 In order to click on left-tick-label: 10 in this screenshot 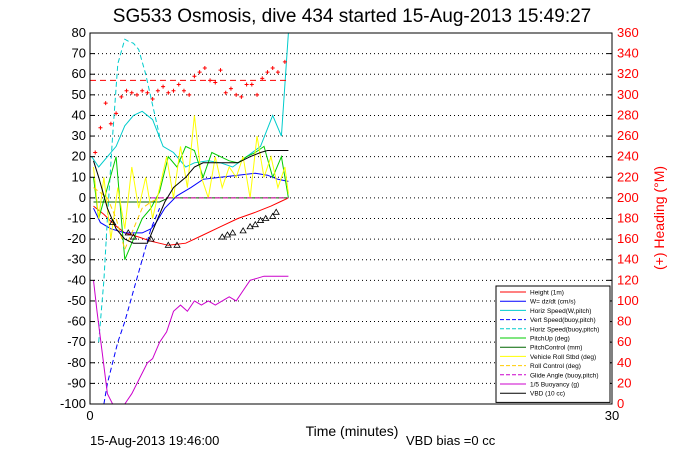, I will do `click(79, 176)`.